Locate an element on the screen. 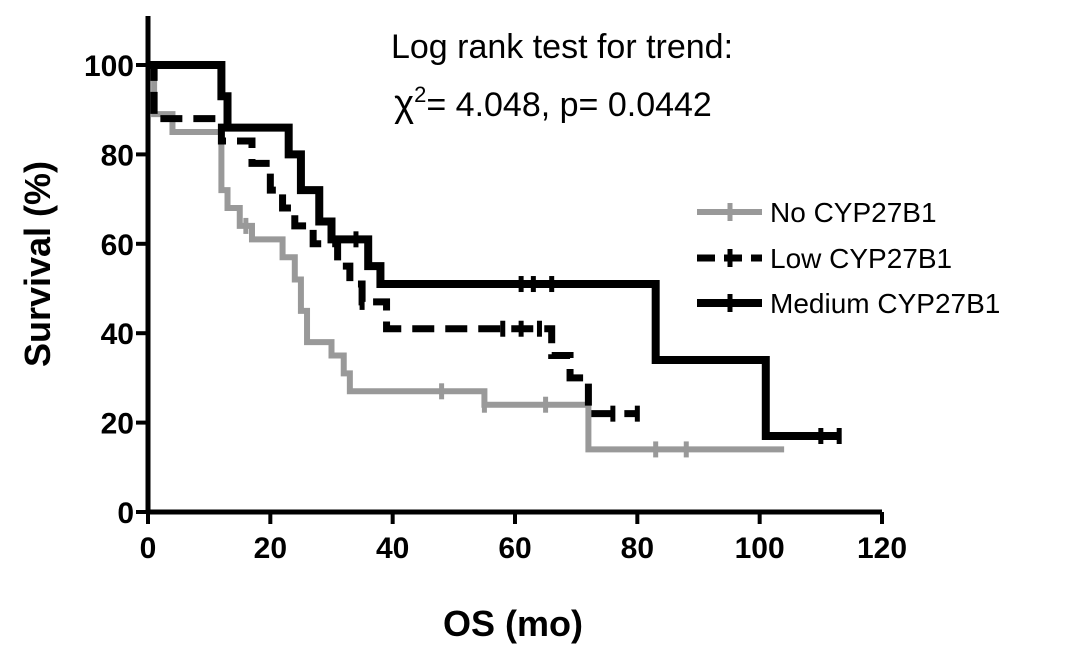 This screenshot has width=1087, height=657. annotation-line1: Log rank test for trend: is located at coordinates (562, 47).